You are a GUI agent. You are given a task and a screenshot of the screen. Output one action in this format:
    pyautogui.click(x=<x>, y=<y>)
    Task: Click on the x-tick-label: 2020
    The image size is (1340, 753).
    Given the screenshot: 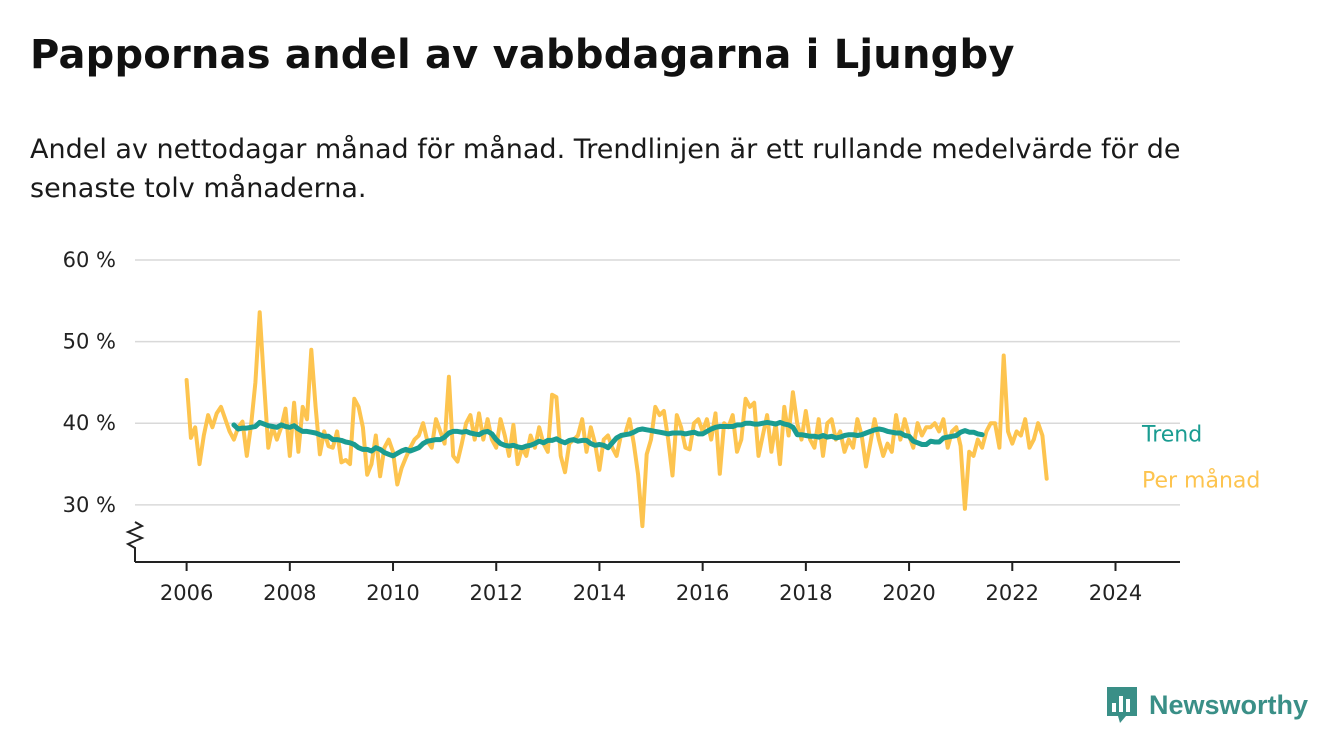 What is the action you would take?
    pyautogui.click(x=908, y=593)
    